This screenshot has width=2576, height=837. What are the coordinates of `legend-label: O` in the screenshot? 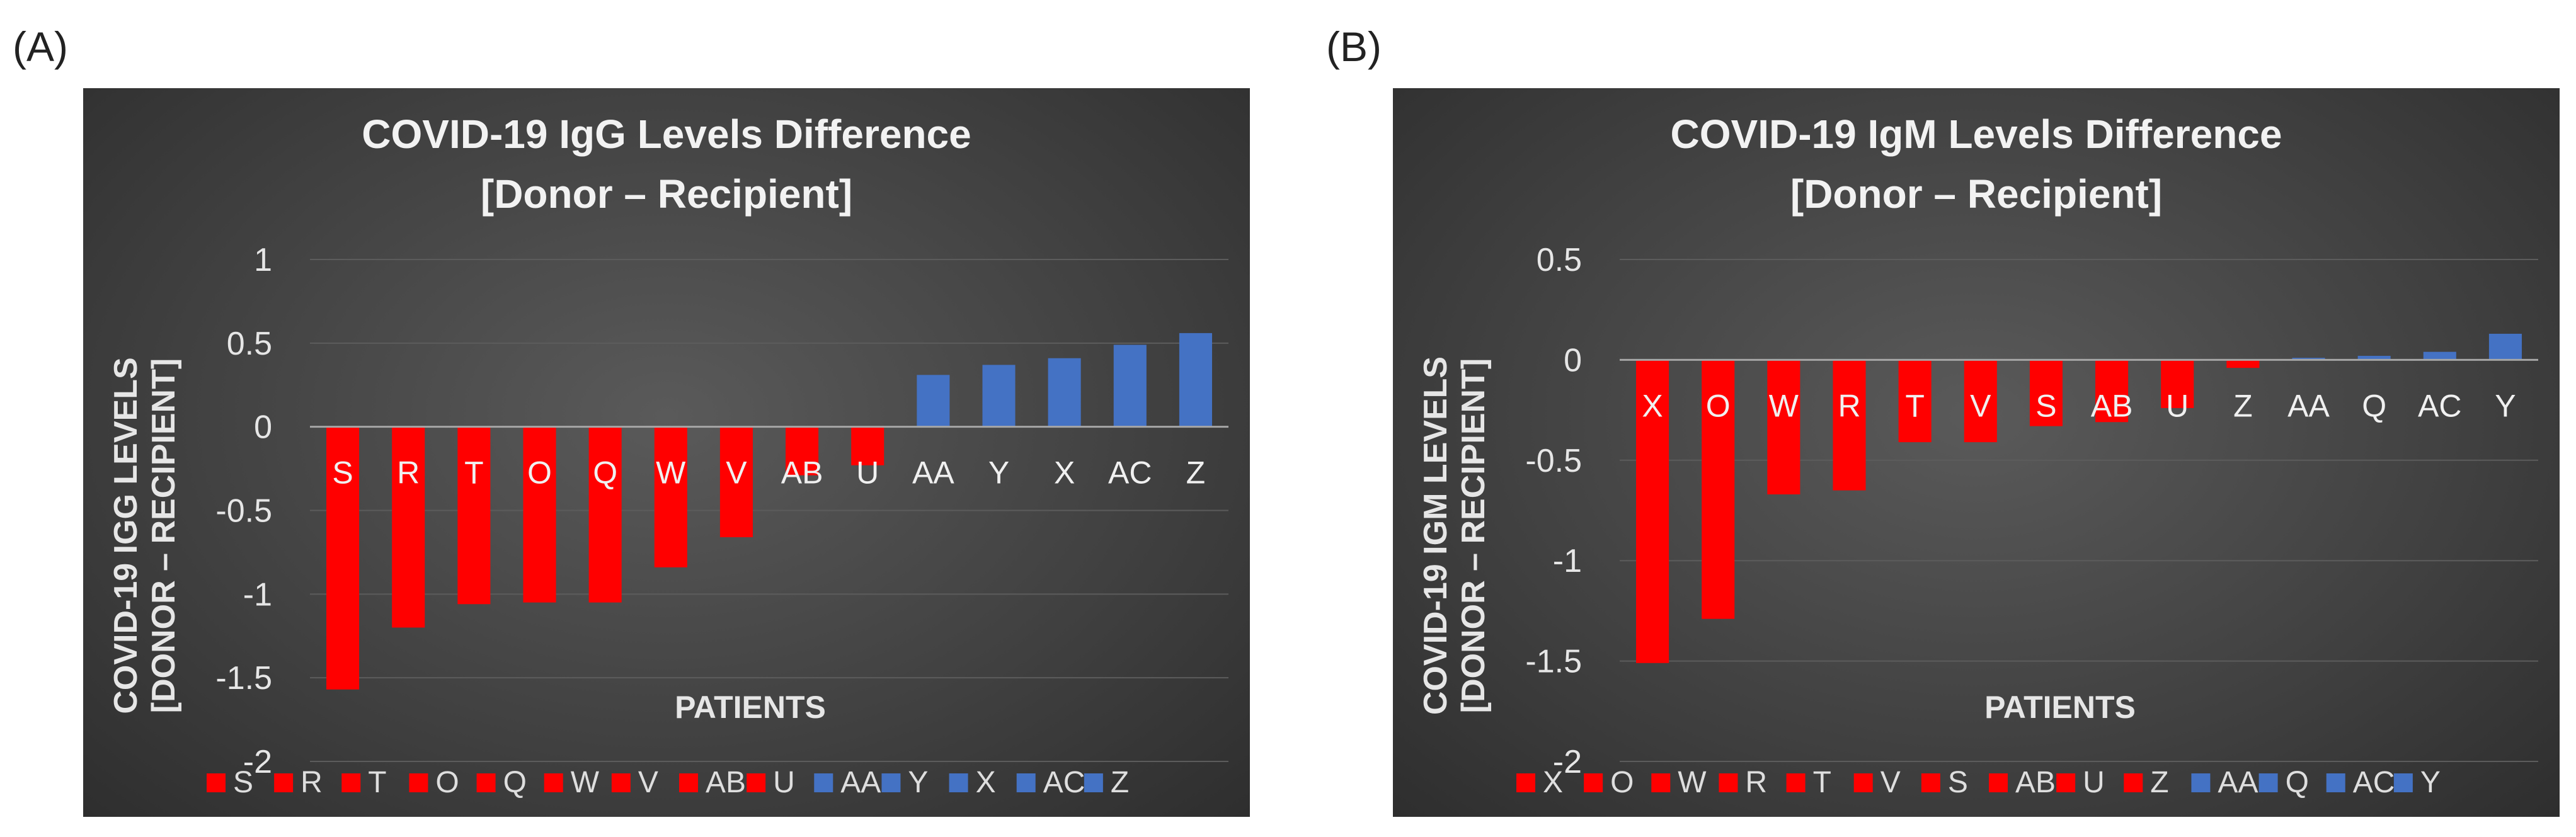 It's located at (447, 782).